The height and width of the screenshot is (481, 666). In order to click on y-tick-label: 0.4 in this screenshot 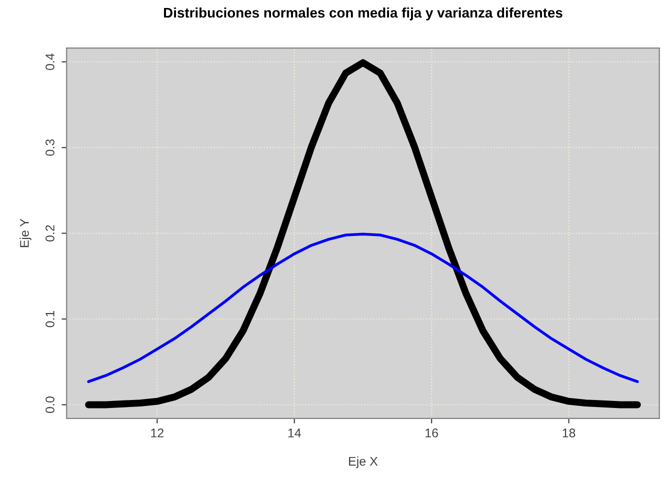, I will do `click(50, 61)`.